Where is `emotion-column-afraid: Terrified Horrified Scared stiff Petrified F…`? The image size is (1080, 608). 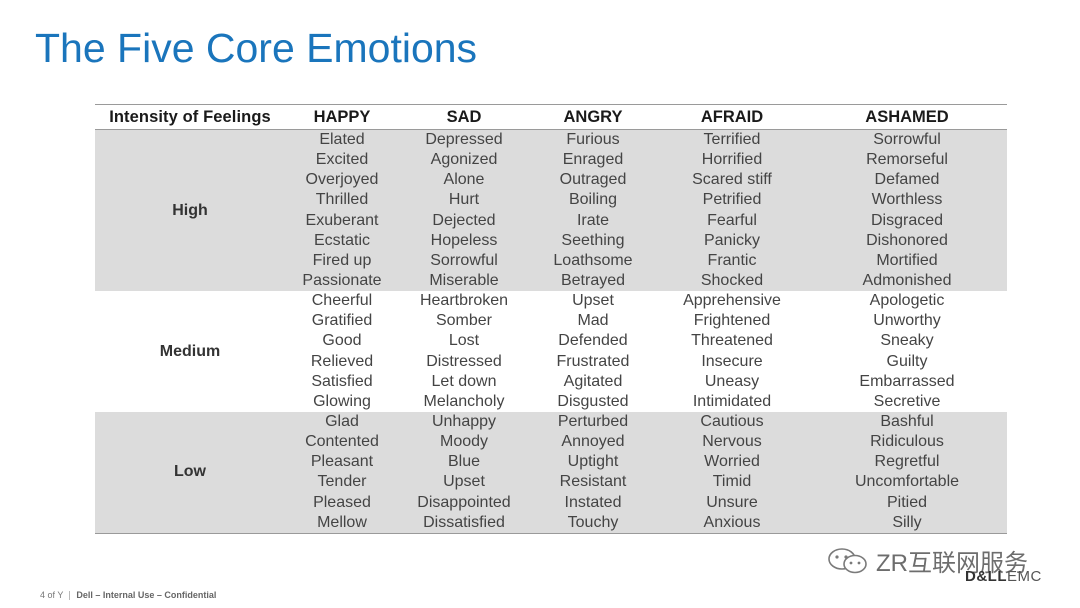
emotion-column-afraid: Terrified Horrified Scared stiff Petrified F… is located at coordinates (732, 210).